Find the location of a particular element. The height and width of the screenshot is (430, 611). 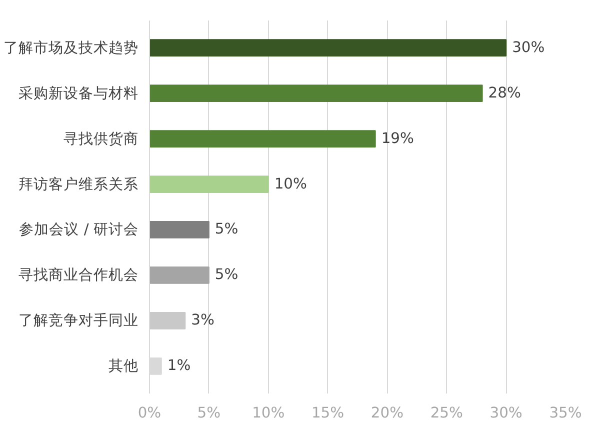

x-tick-label: 15% is located at coordinates (328, 413).